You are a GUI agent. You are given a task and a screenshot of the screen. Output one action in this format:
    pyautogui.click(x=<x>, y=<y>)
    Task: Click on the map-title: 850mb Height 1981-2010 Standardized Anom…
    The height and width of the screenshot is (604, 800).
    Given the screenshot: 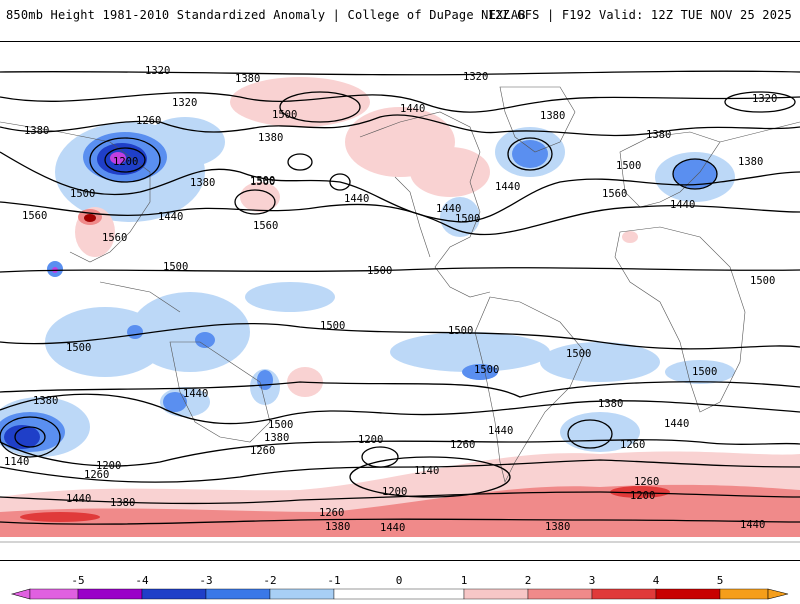 What is the action you would take?
    pyautogui.click(x=266, y=15)
    